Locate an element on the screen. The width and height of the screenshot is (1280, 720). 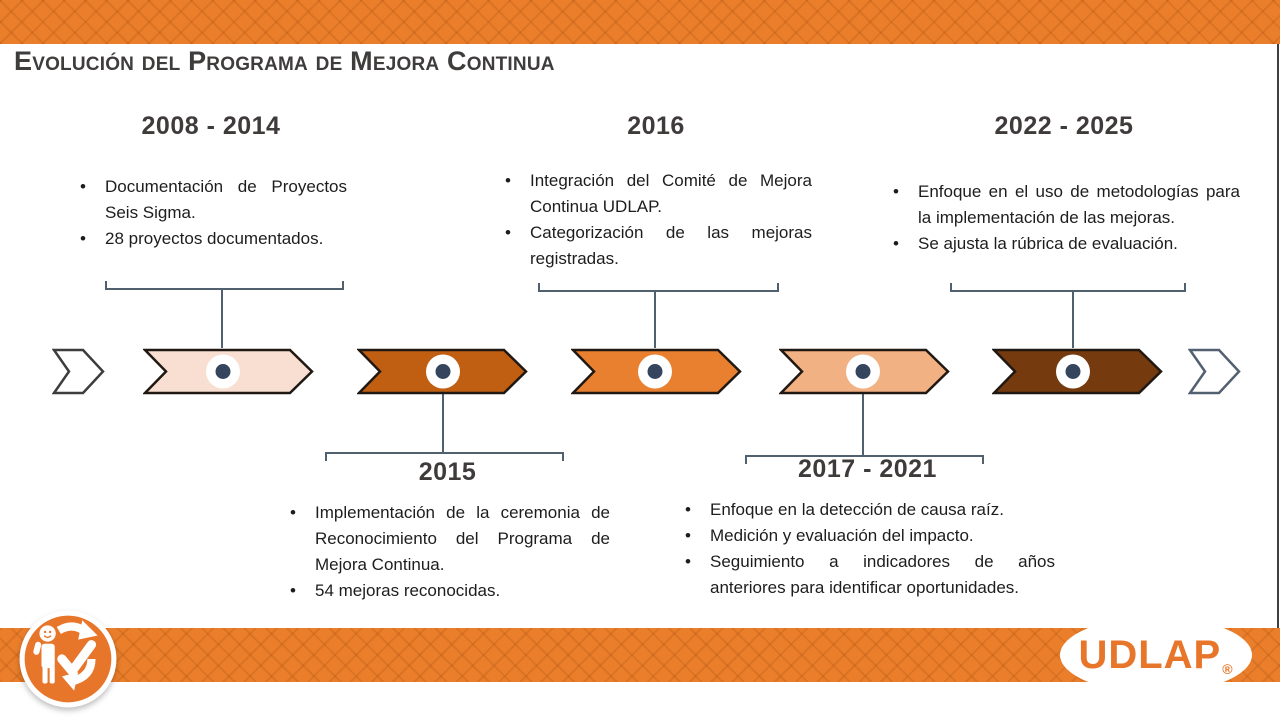
bullet-item: Enfoque en la detección de causa raíz. is located at coordinates (867, 510).